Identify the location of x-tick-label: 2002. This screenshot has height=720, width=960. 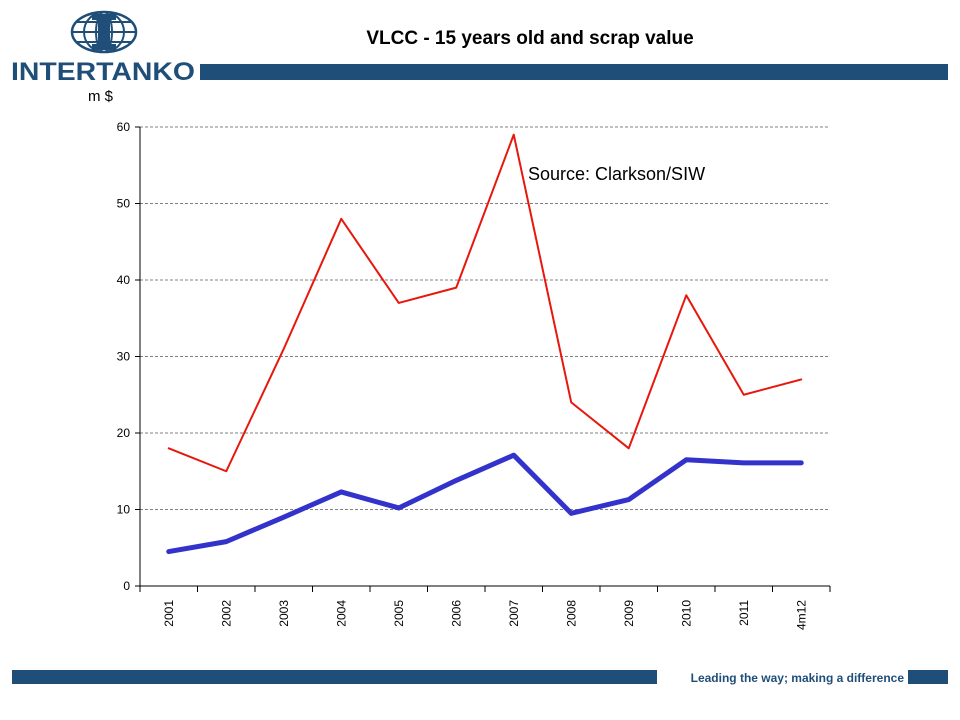
(226, 613).